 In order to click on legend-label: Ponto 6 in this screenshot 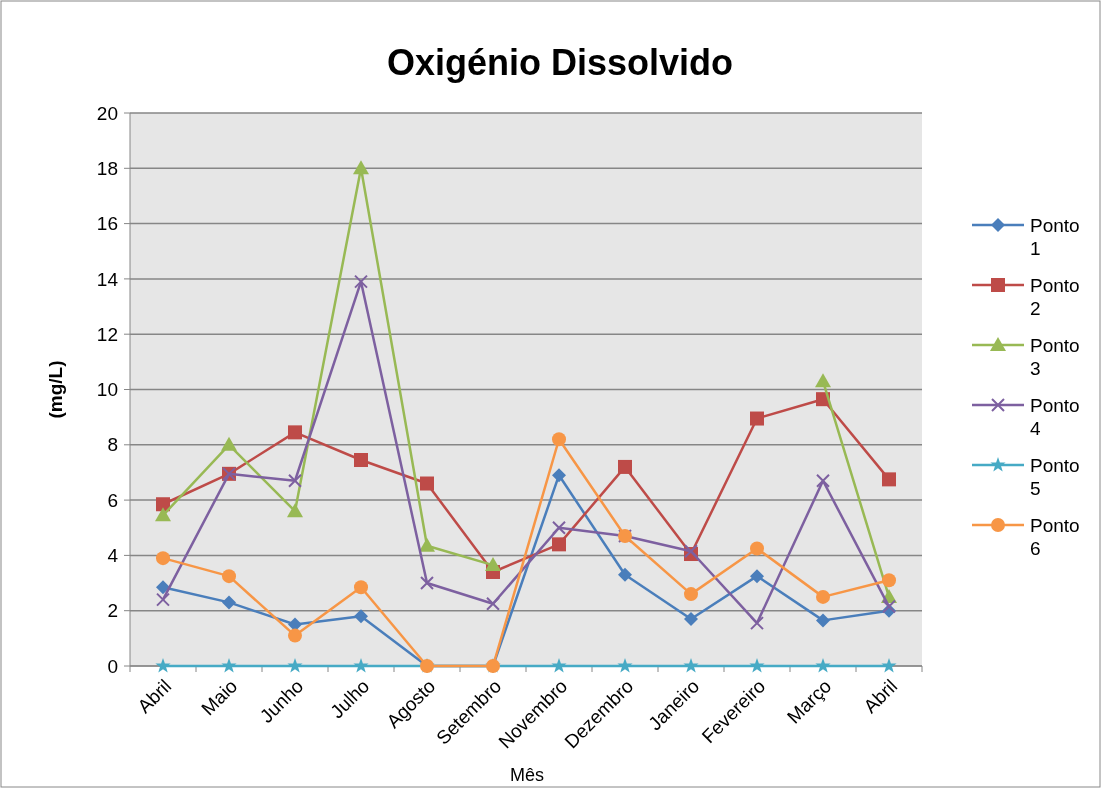, I will do `click(1055, 537)`.